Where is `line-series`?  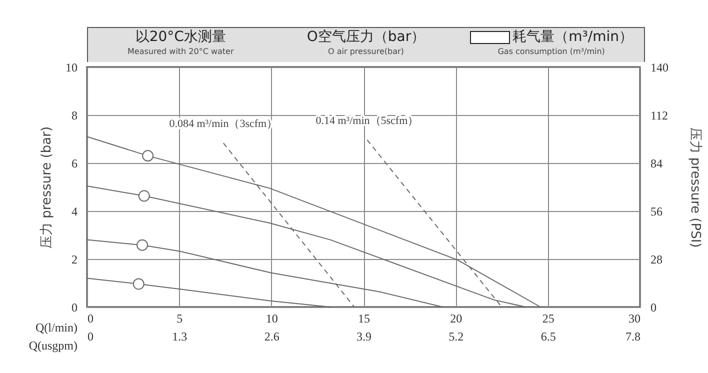
line-series is located at coordinates (208, 293).